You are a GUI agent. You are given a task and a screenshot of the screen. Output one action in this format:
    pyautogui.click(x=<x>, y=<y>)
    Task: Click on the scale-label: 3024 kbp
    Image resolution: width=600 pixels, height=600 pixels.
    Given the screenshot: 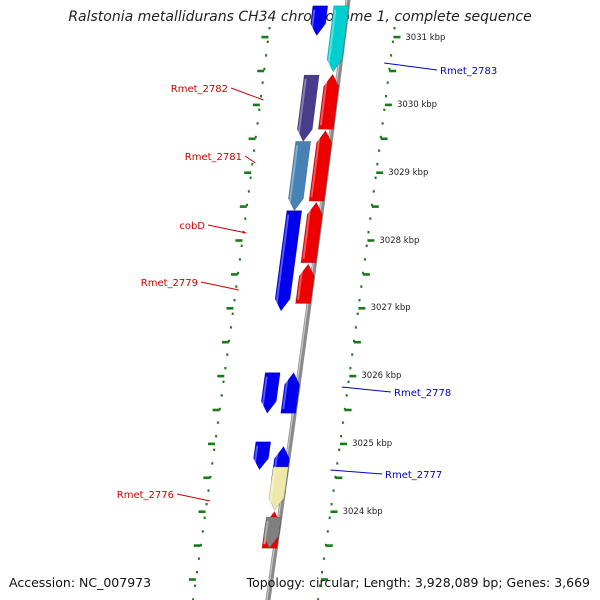 What is the action you would take?
    pyautogui.click(x=363, y=512)
    